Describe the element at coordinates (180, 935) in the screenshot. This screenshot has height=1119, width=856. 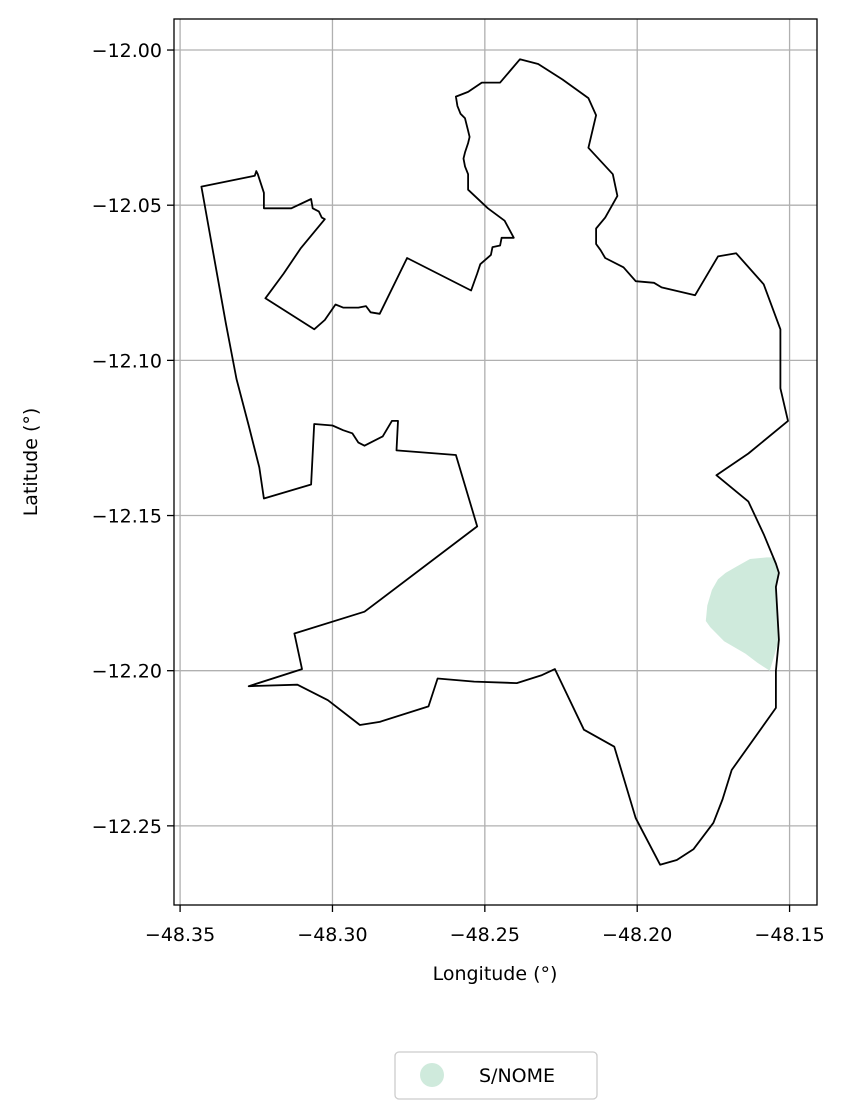
I see `x-tick-label: −48.35` at that location.